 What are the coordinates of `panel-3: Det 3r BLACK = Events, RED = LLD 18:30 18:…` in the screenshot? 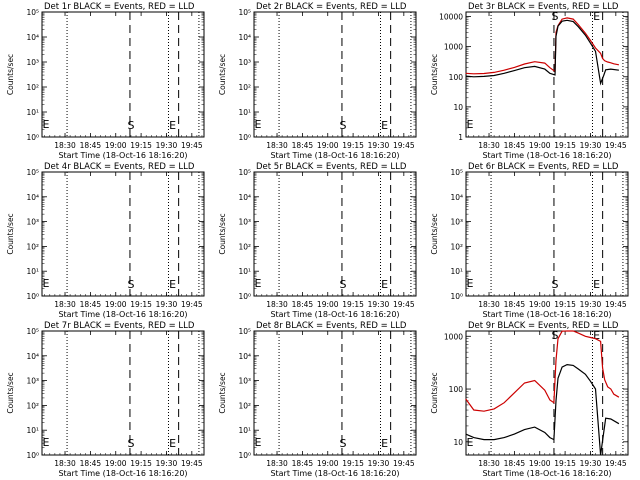 It's located at (529, 81).